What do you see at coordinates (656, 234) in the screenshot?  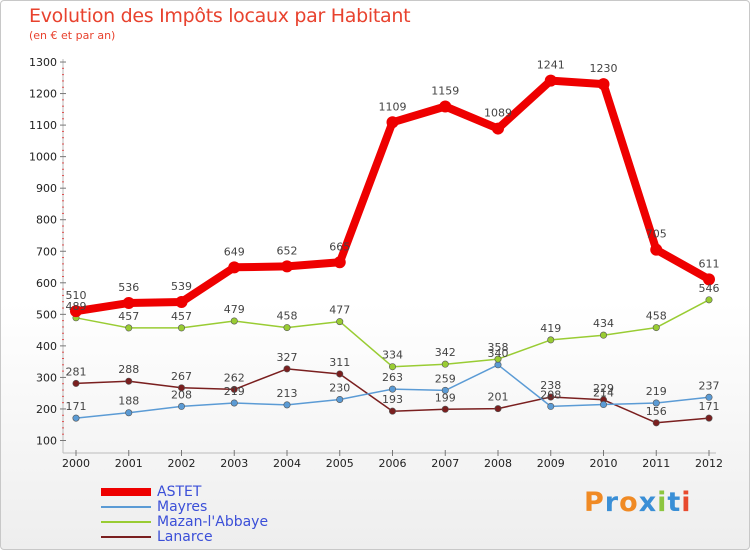 I see `data-label-astet: 705` at bounding box center [656, 234].